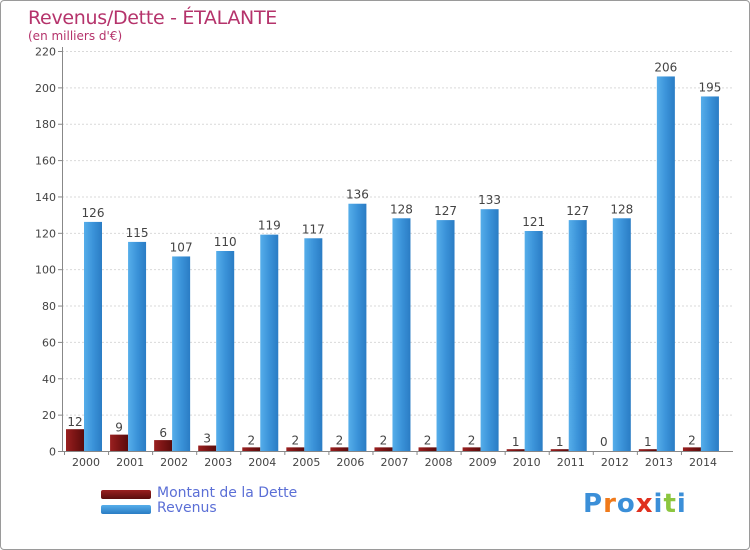 The height and width of the screenshot is (550, 750). Describe the element at coordinates (119, 428) in the screenshot. I see `data-label-dette: 9` at that location.